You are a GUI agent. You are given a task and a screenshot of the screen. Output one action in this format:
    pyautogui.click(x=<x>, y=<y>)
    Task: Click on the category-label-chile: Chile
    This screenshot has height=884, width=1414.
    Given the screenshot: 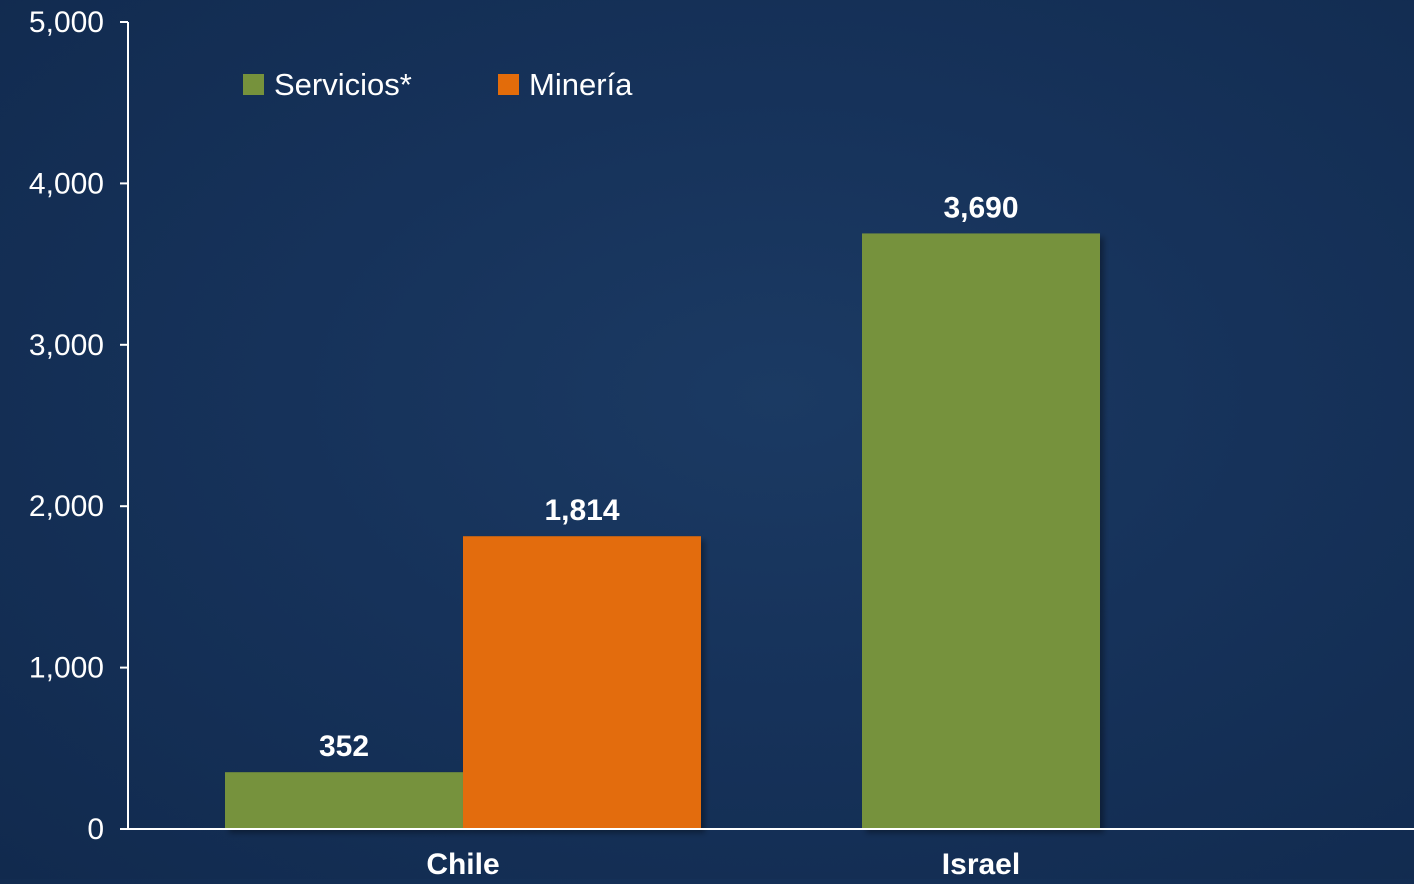 What is the action you would take?
    pyautogui.click(x=462, y=863)
    